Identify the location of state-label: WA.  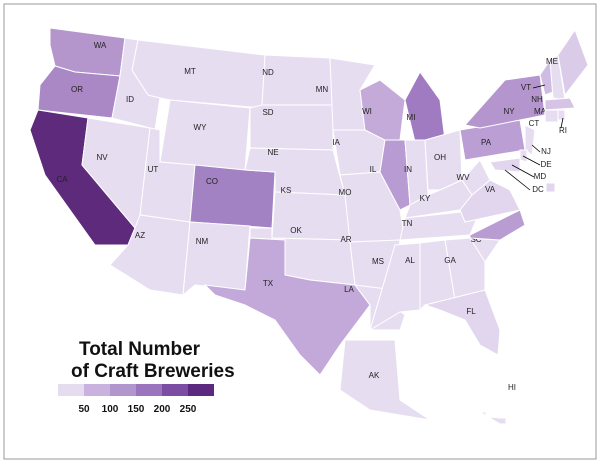
(100, 45).